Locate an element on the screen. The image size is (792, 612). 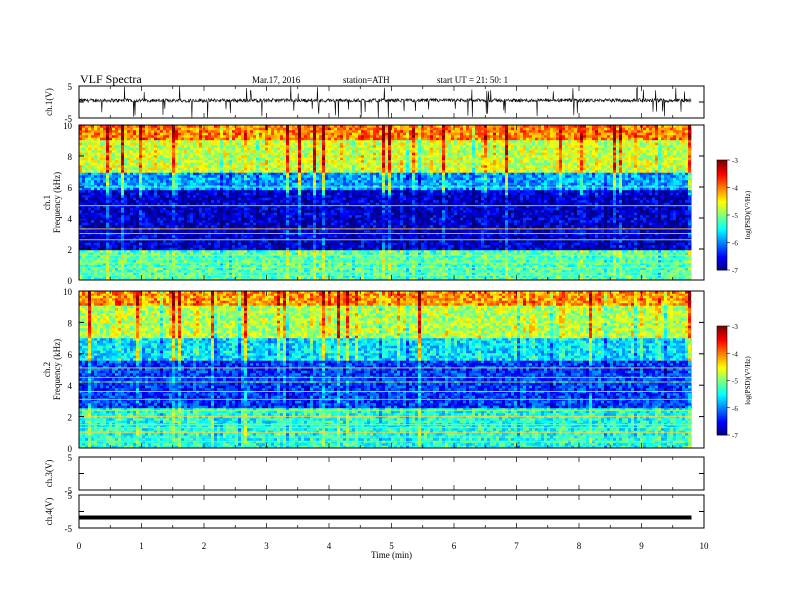
ch3-ytick-bottom: -5 is located at coordinates (69, 491).